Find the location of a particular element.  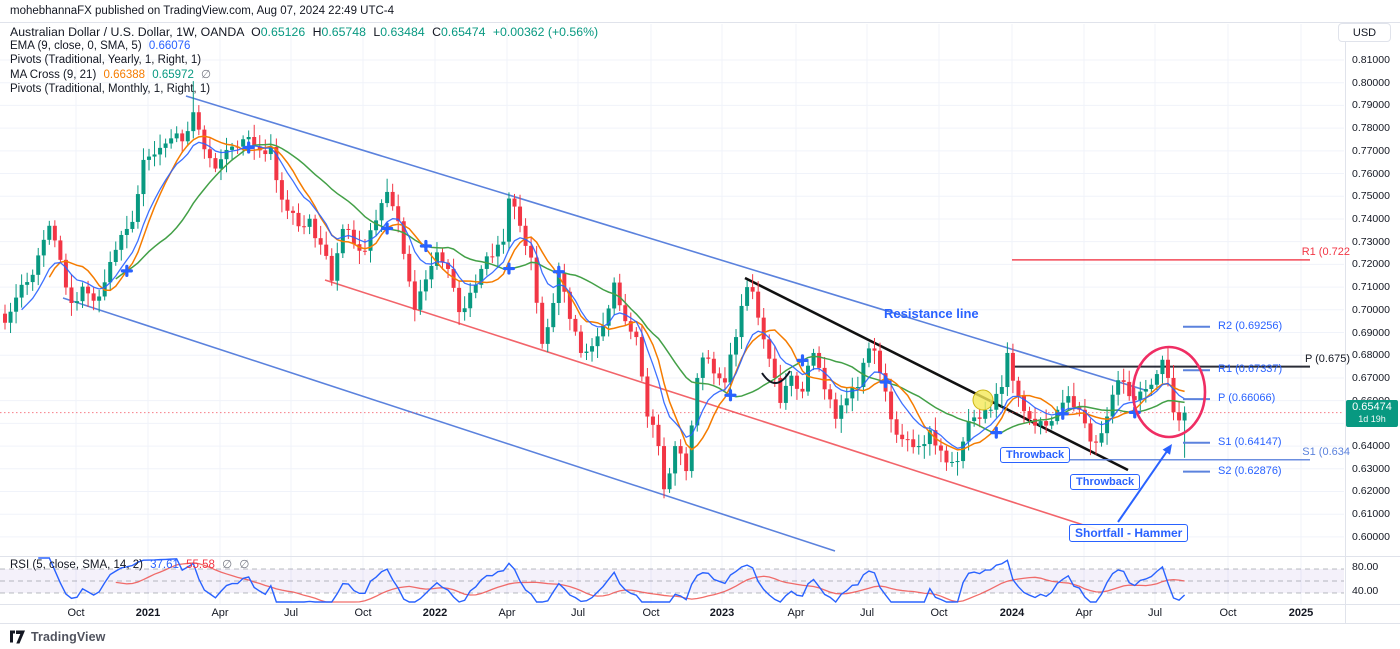

ma-cross-row: MA Cross (9, 21) 0.66388 0.65972 ∅ is located at coordinates (111, 74).